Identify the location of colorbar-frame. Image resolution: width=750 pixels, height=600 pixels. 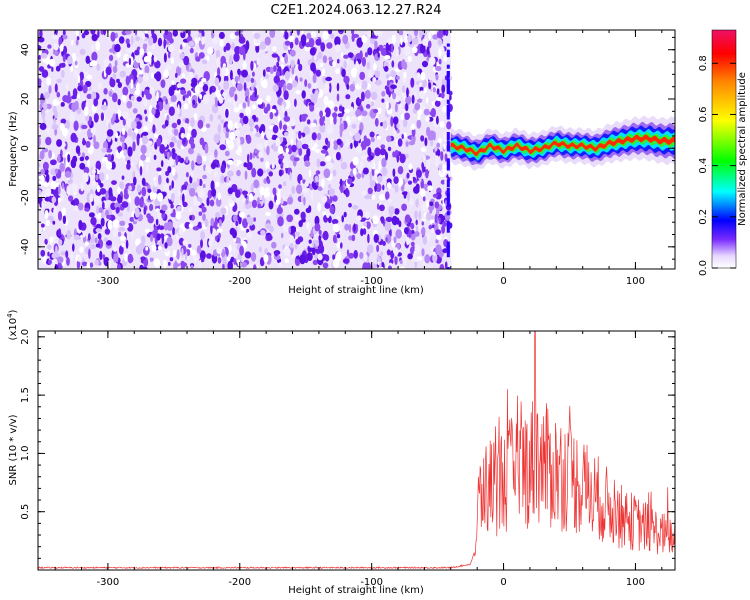
(724, 149).